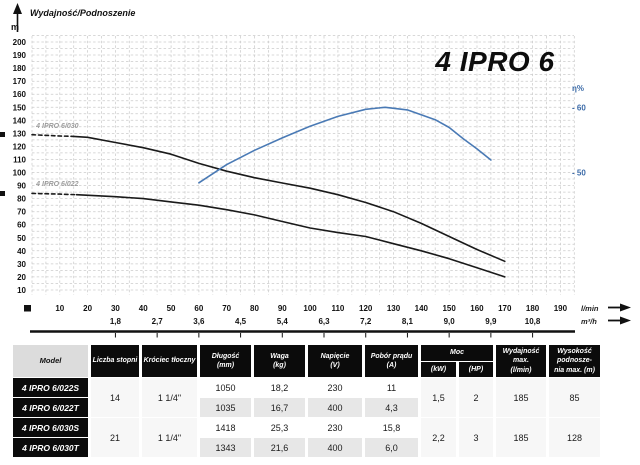  I want to click on curve-4-IPRO-6-030-dashed, so click(53, 135).